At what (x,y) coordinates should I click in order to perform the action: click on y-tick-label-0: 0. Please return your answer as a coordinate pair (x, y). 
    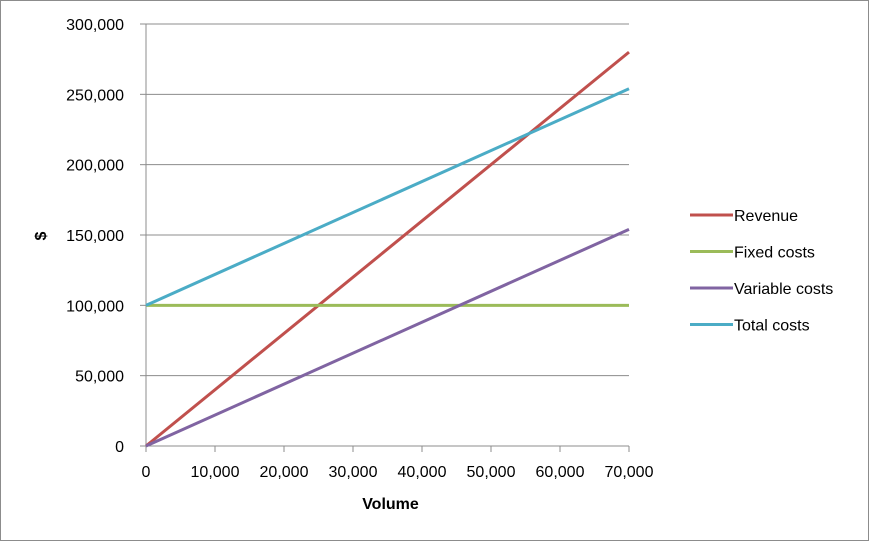
    Looking at the image, I should click on (119, 447).